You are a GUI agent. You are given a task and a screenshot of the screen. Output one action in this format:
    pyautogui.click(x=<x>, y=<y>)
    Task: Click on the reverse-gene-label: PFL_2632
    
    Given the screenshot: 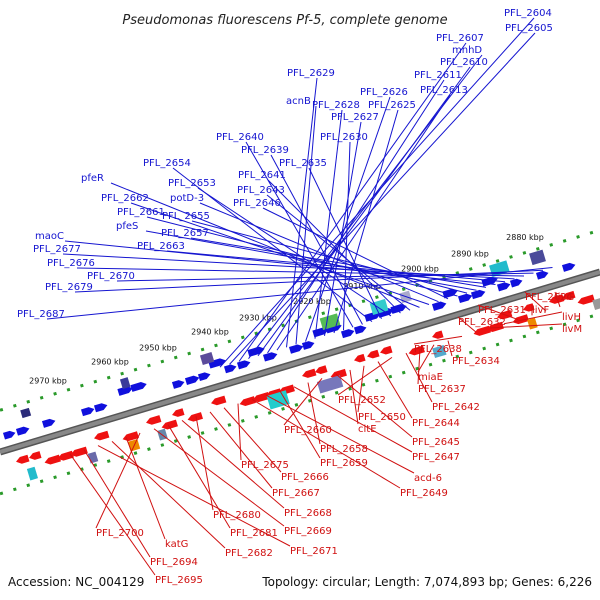 What is the action you would take?
    pyautogui.click(x=482, y=322)
    